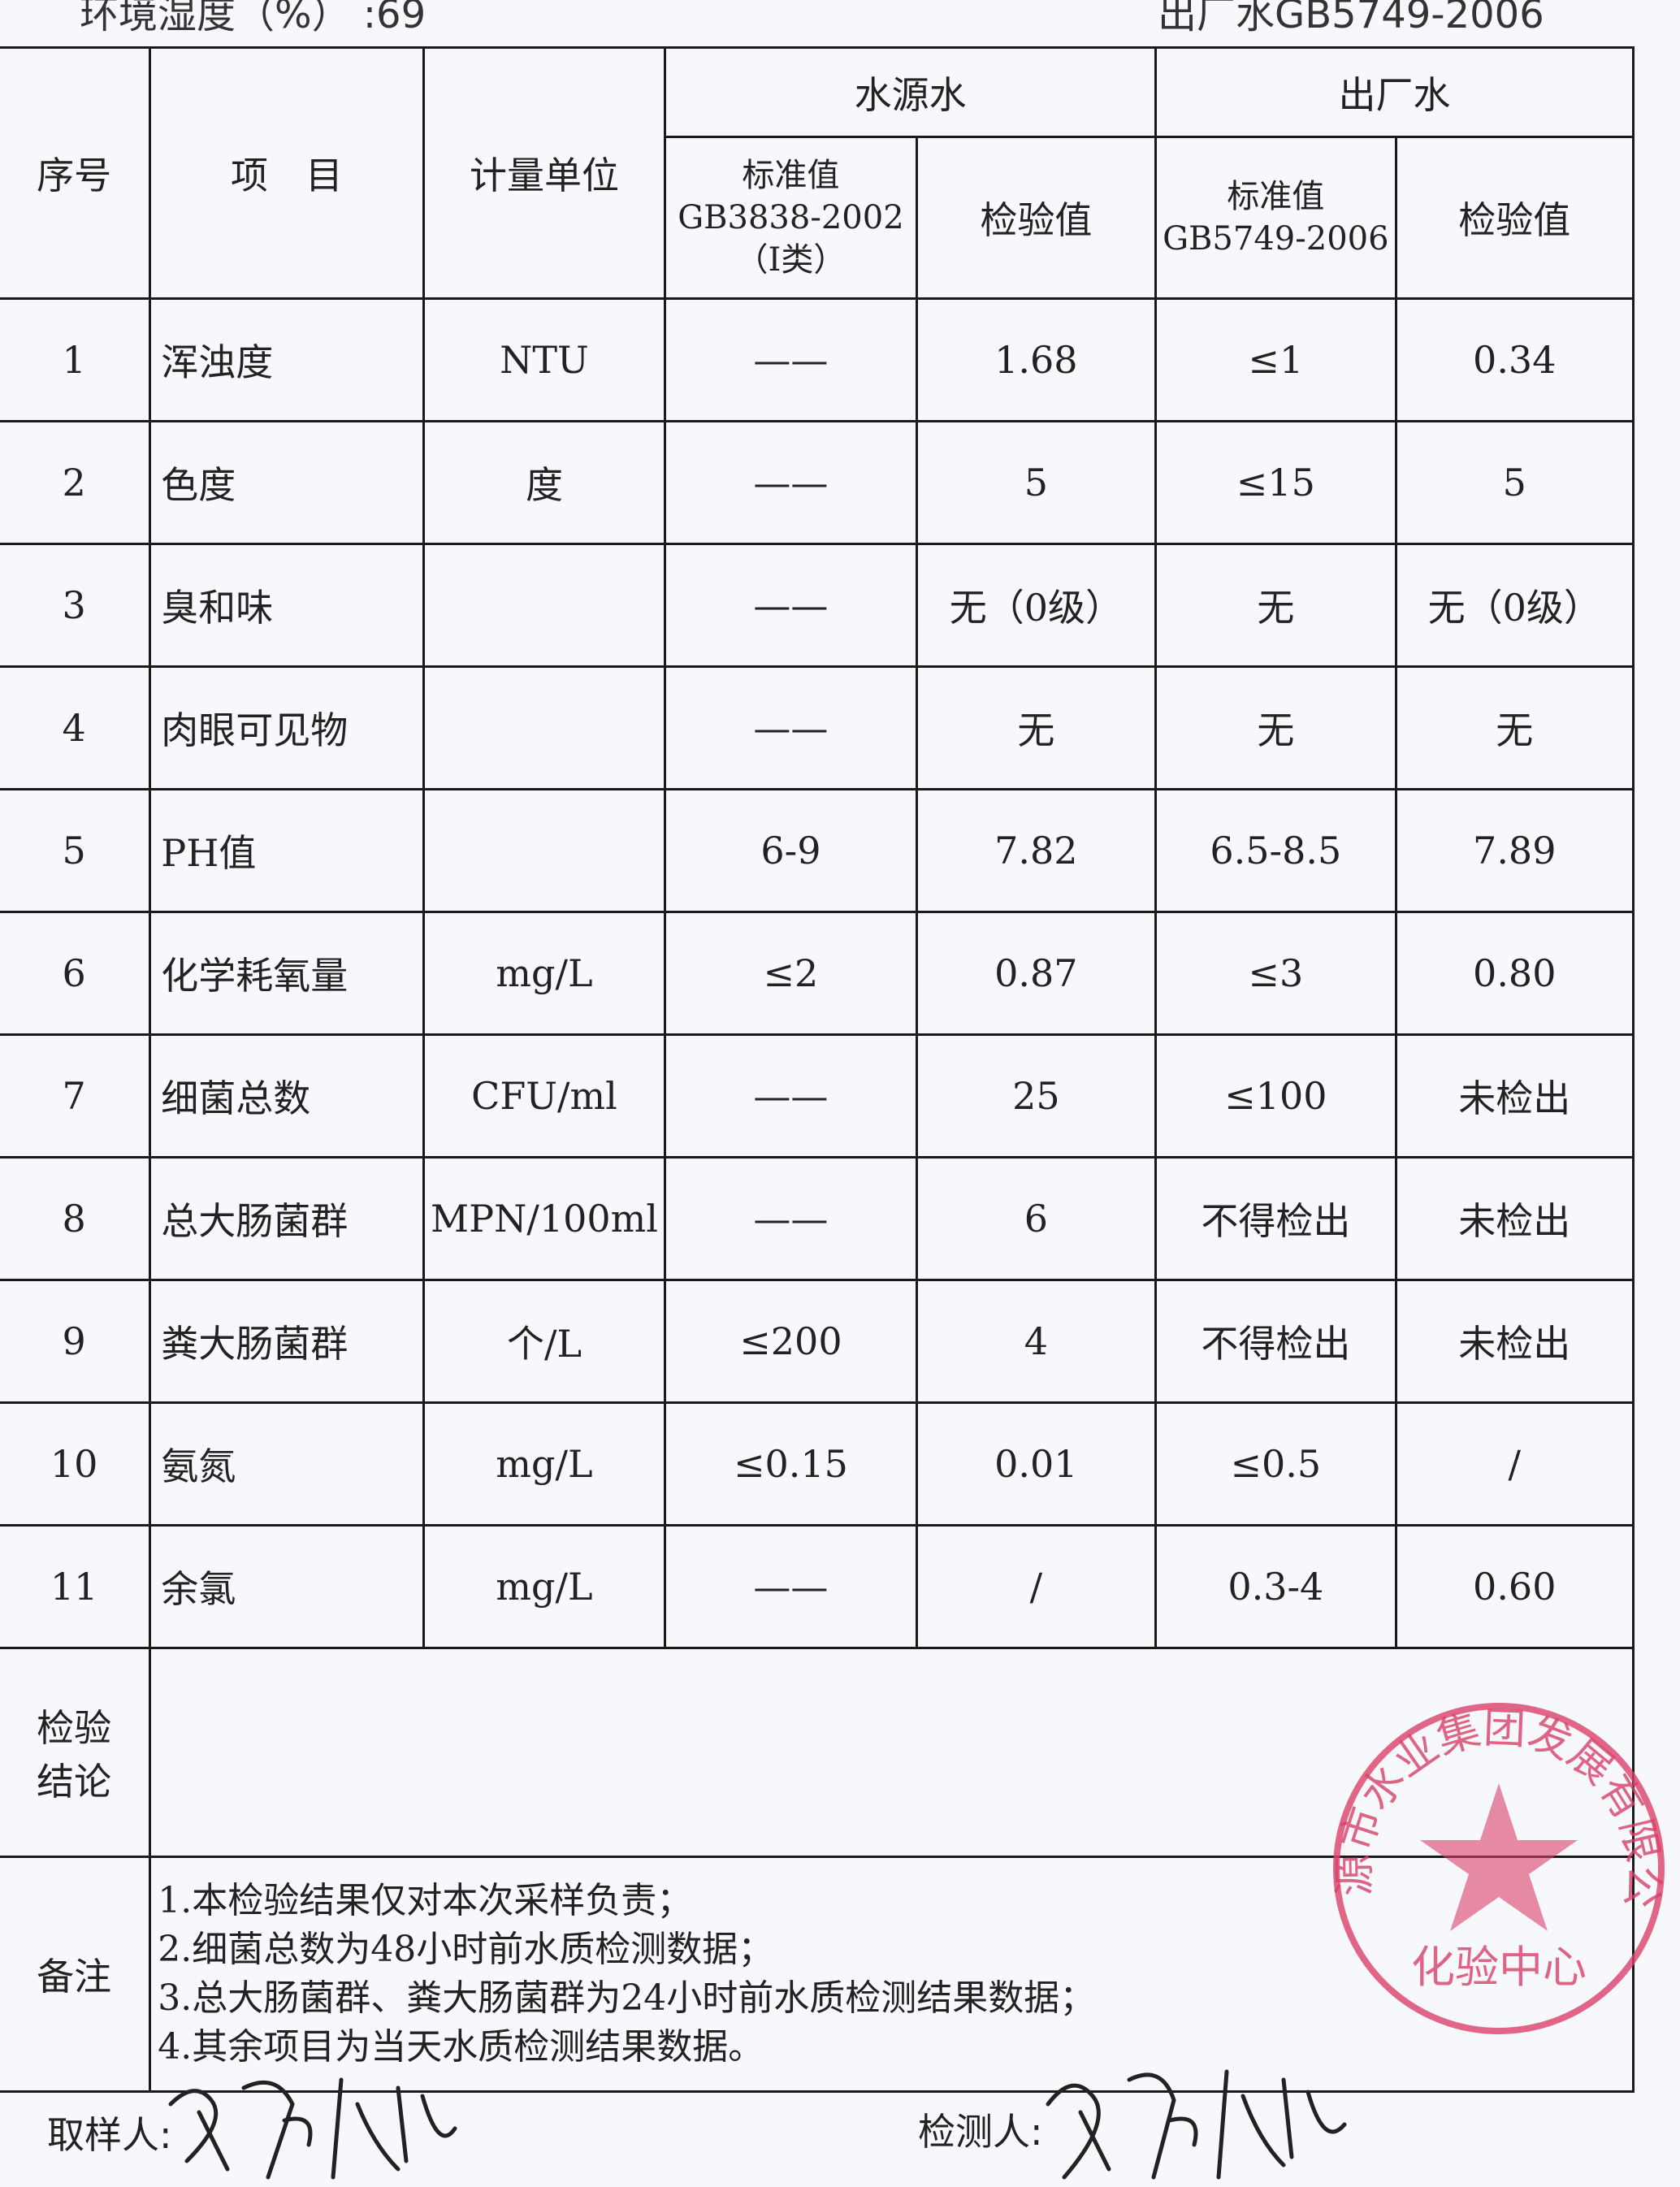 Image resolution: width=1680 pixels, height=2187 pixels. Describe the element at coordinates (76, 359) in the screenshot. I see `cell-no: 1` at that location.